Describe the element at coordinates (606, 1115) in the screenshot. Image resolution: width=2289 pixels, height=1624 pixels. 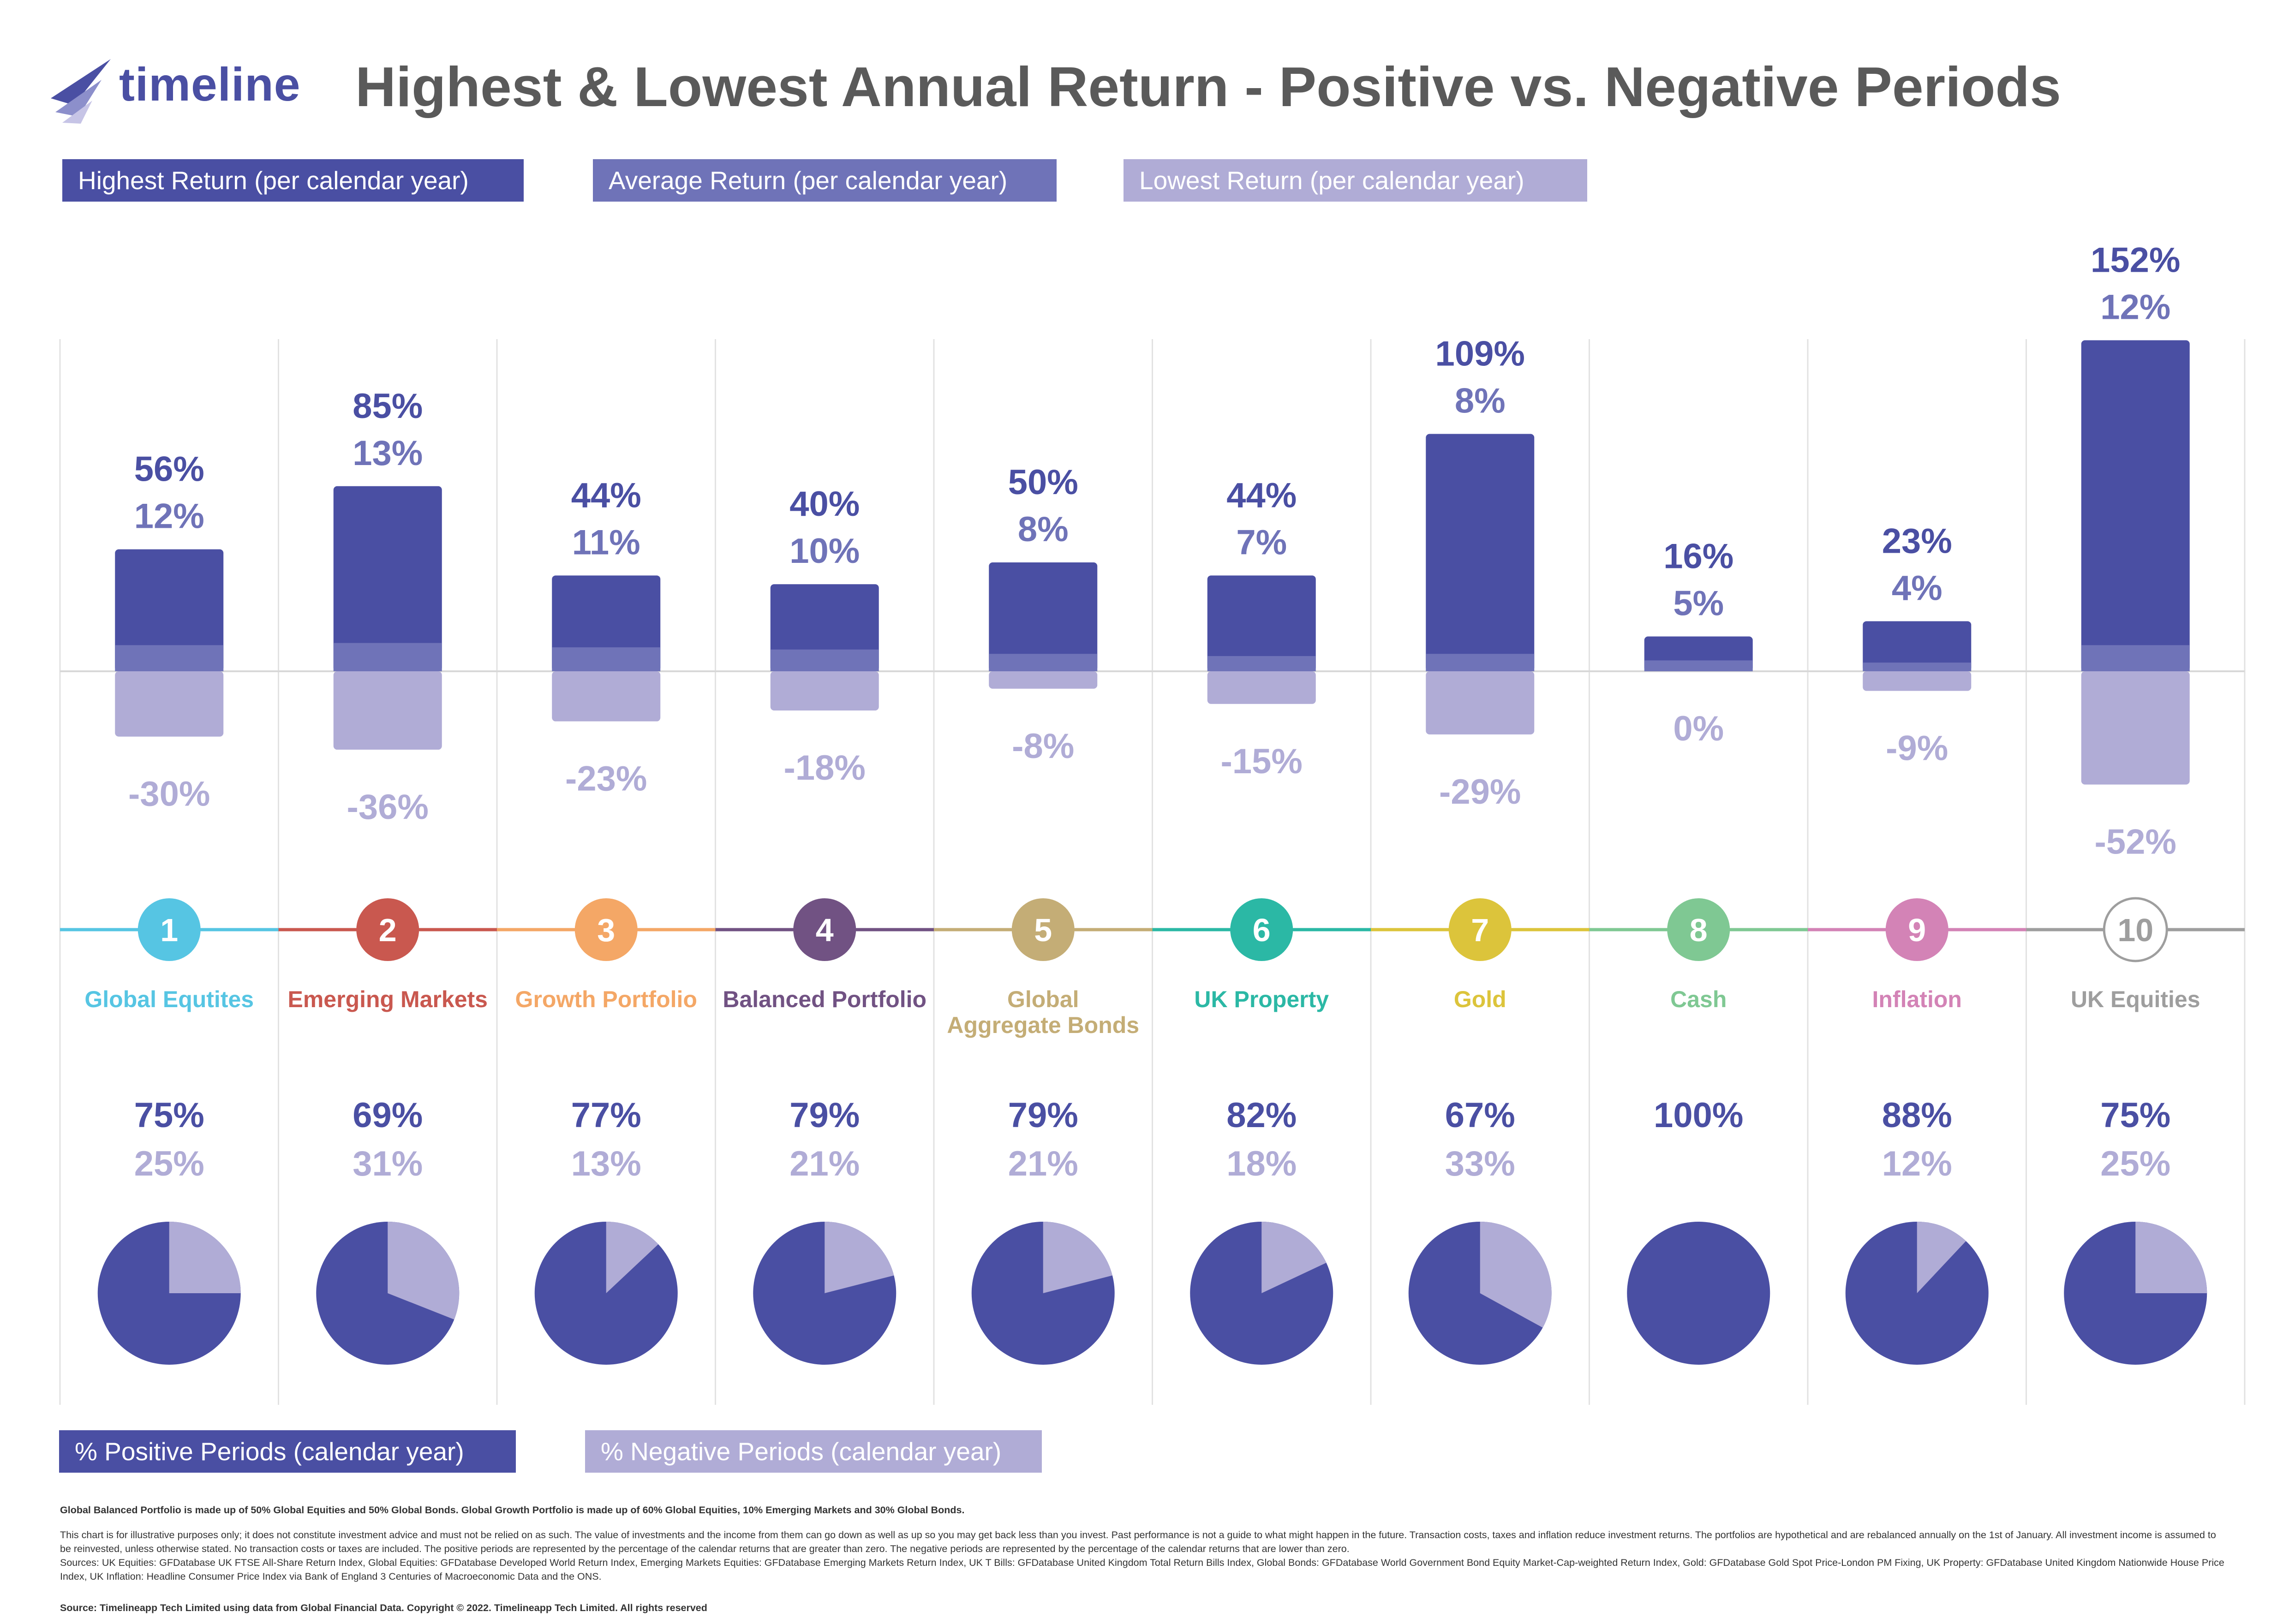
I see `label-positive-periods: 77%` at that location.